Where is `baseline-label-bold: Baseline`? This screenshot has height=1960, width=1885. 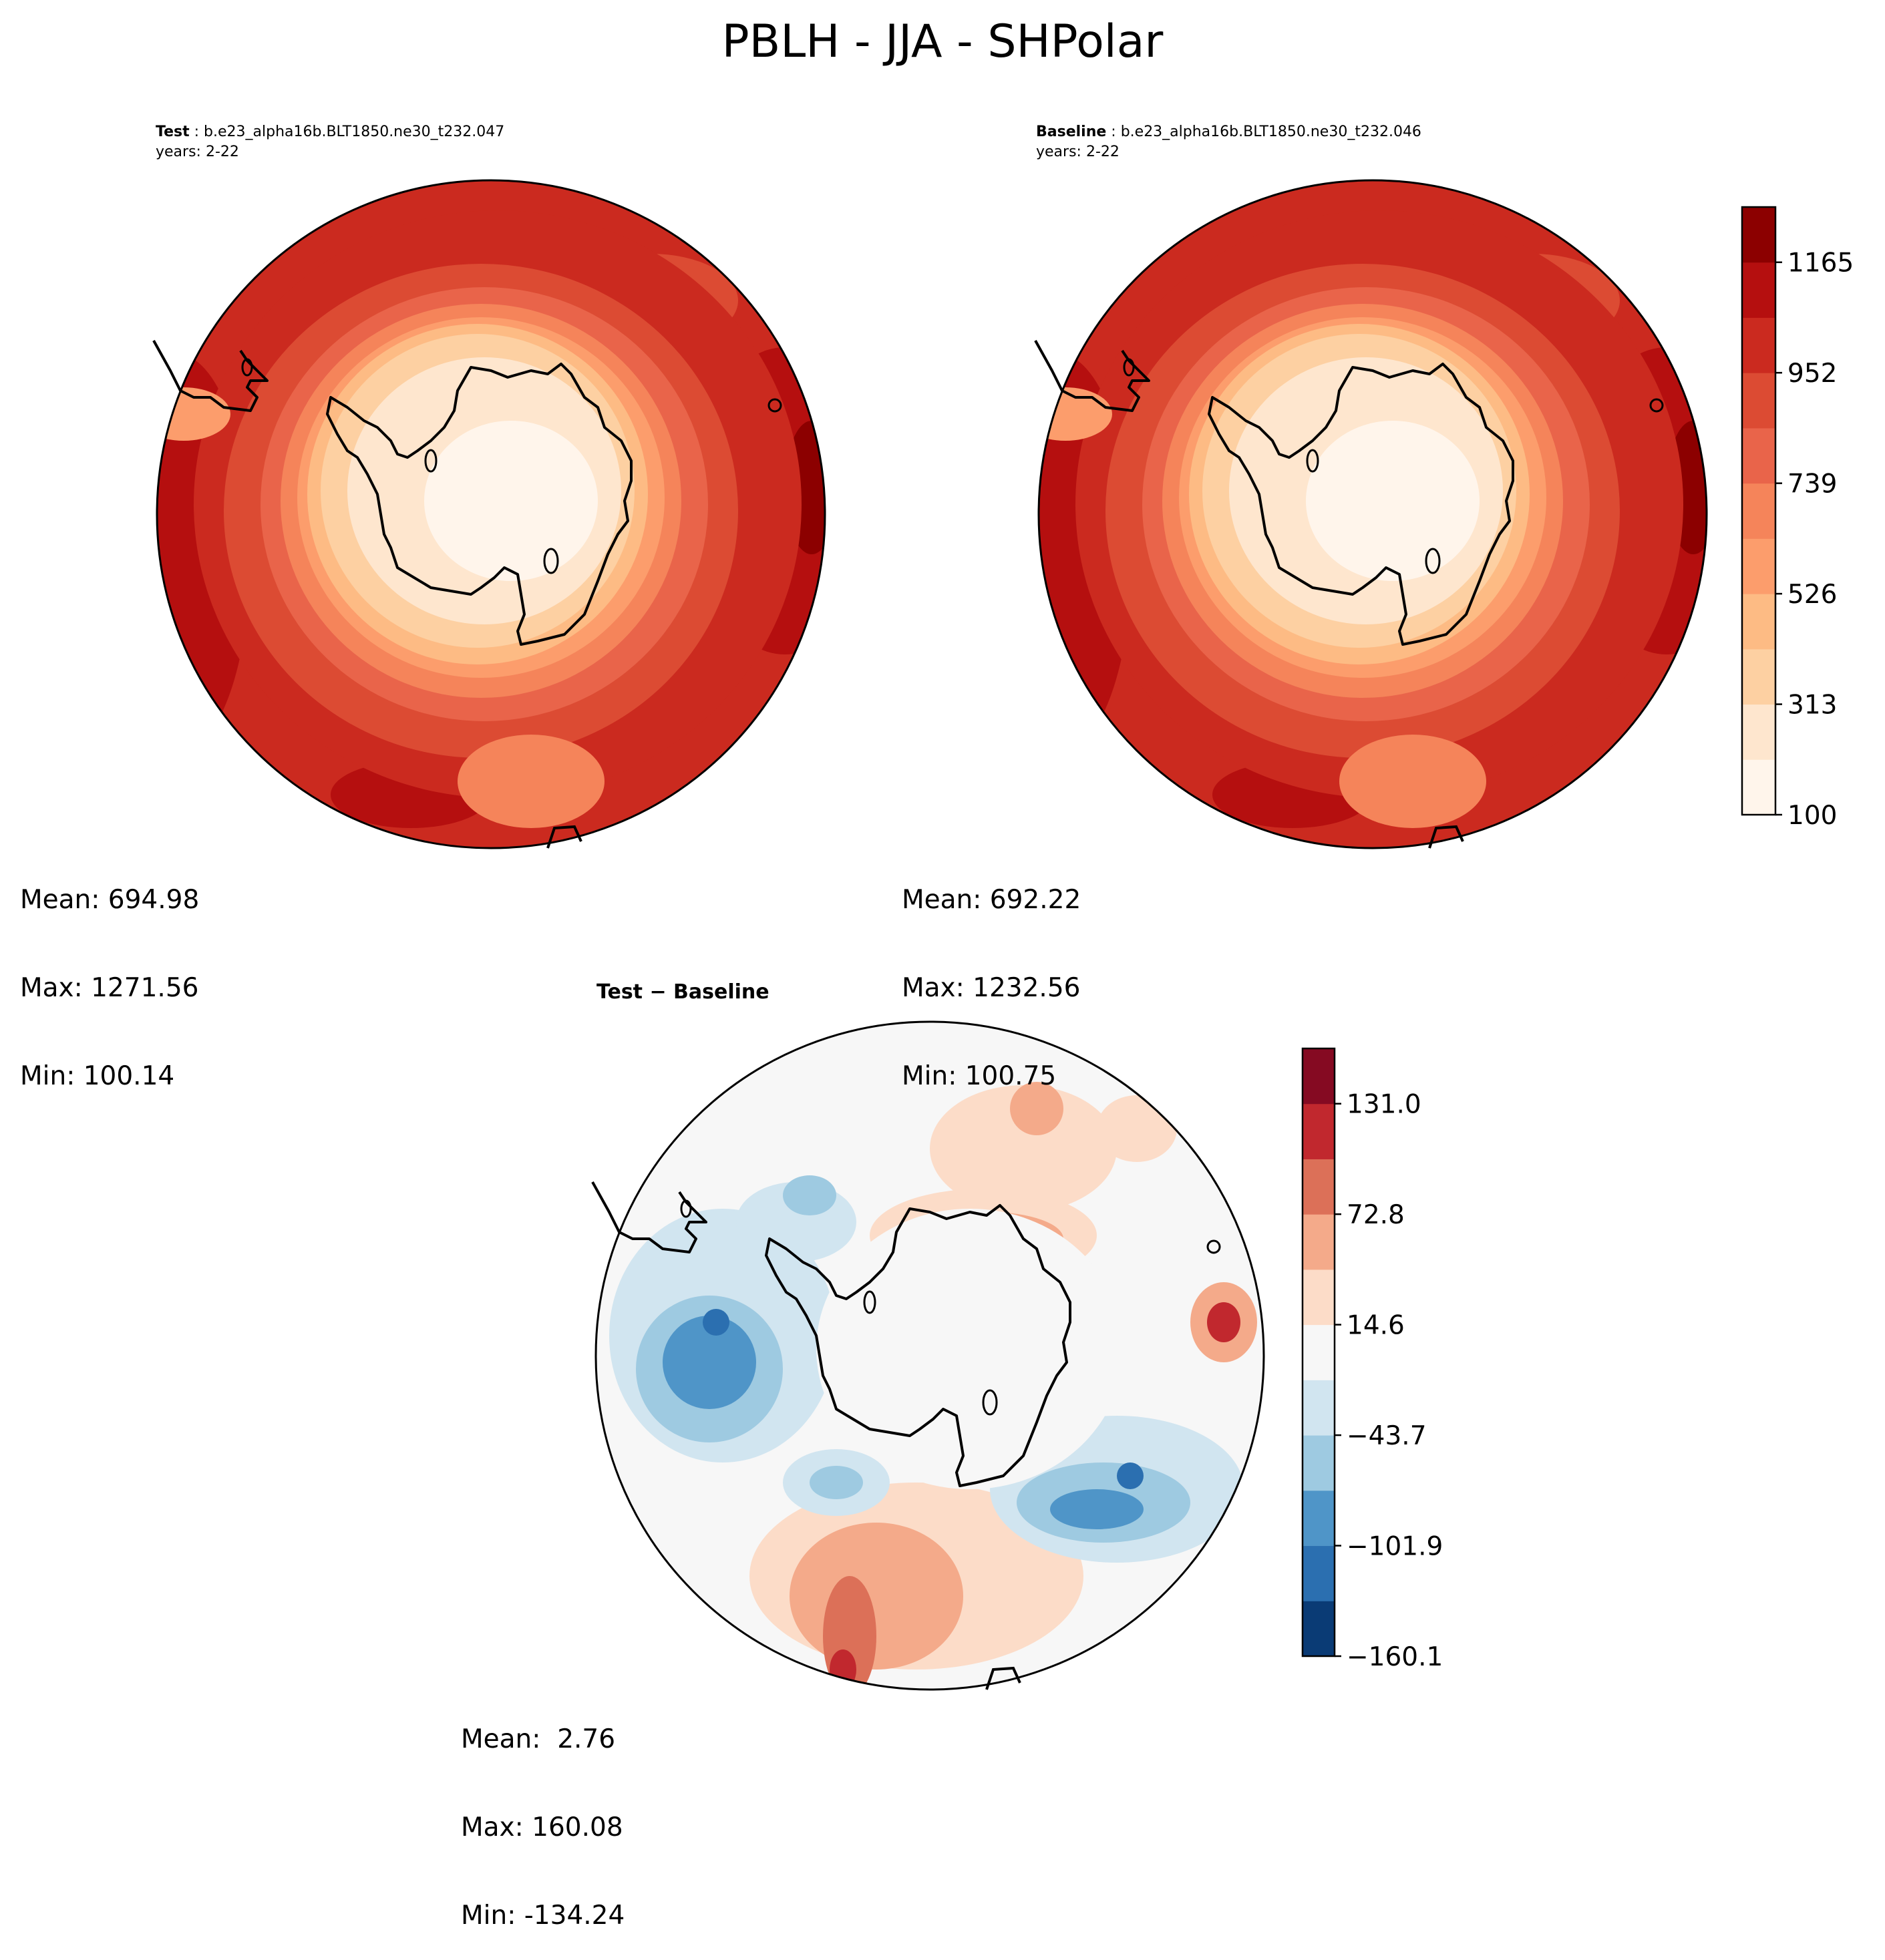
baseline-label-bold: Baseline is located at coordinates (1071, 132).